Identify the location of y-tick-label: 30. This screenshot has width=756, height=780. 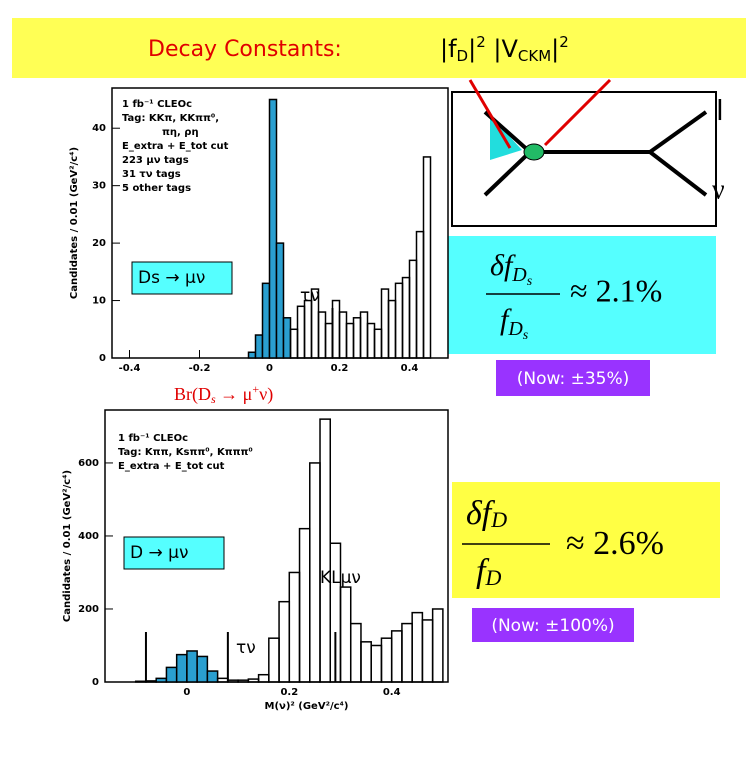
(99, 186).